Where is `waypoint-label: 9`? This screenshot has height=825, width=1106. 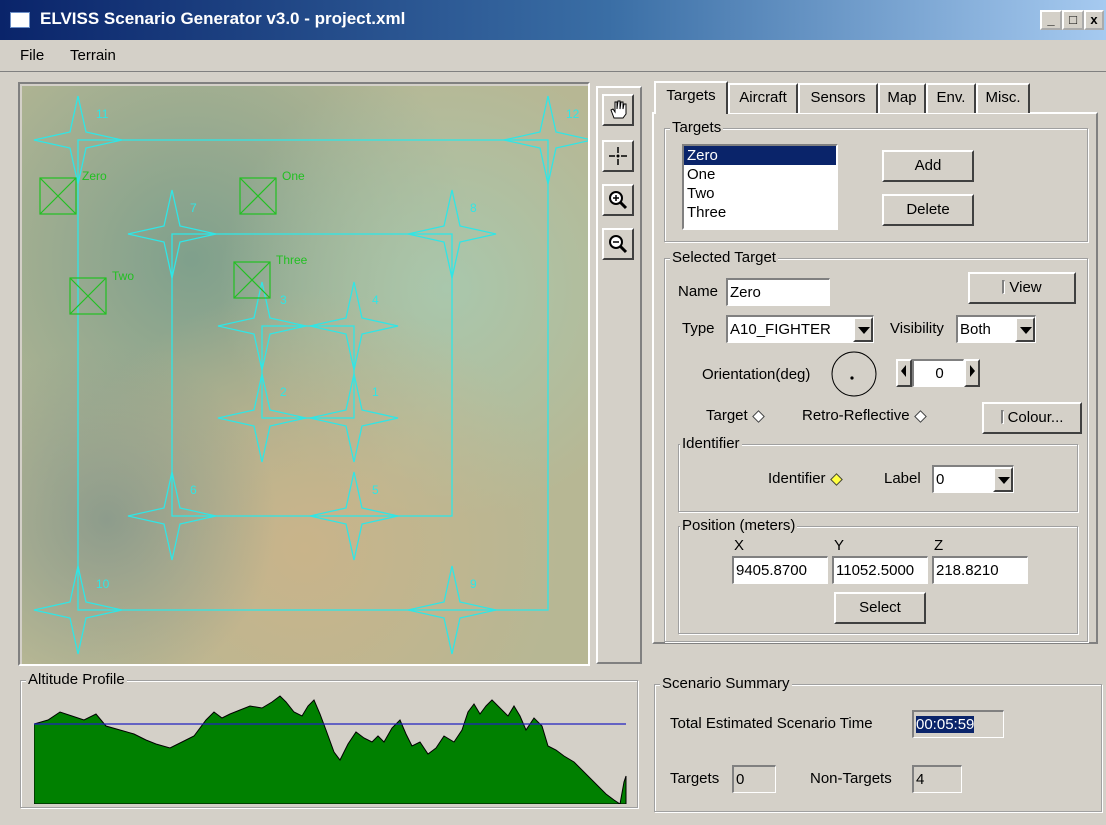 waypoint-label: 9 is located at coordinates (473, 584).